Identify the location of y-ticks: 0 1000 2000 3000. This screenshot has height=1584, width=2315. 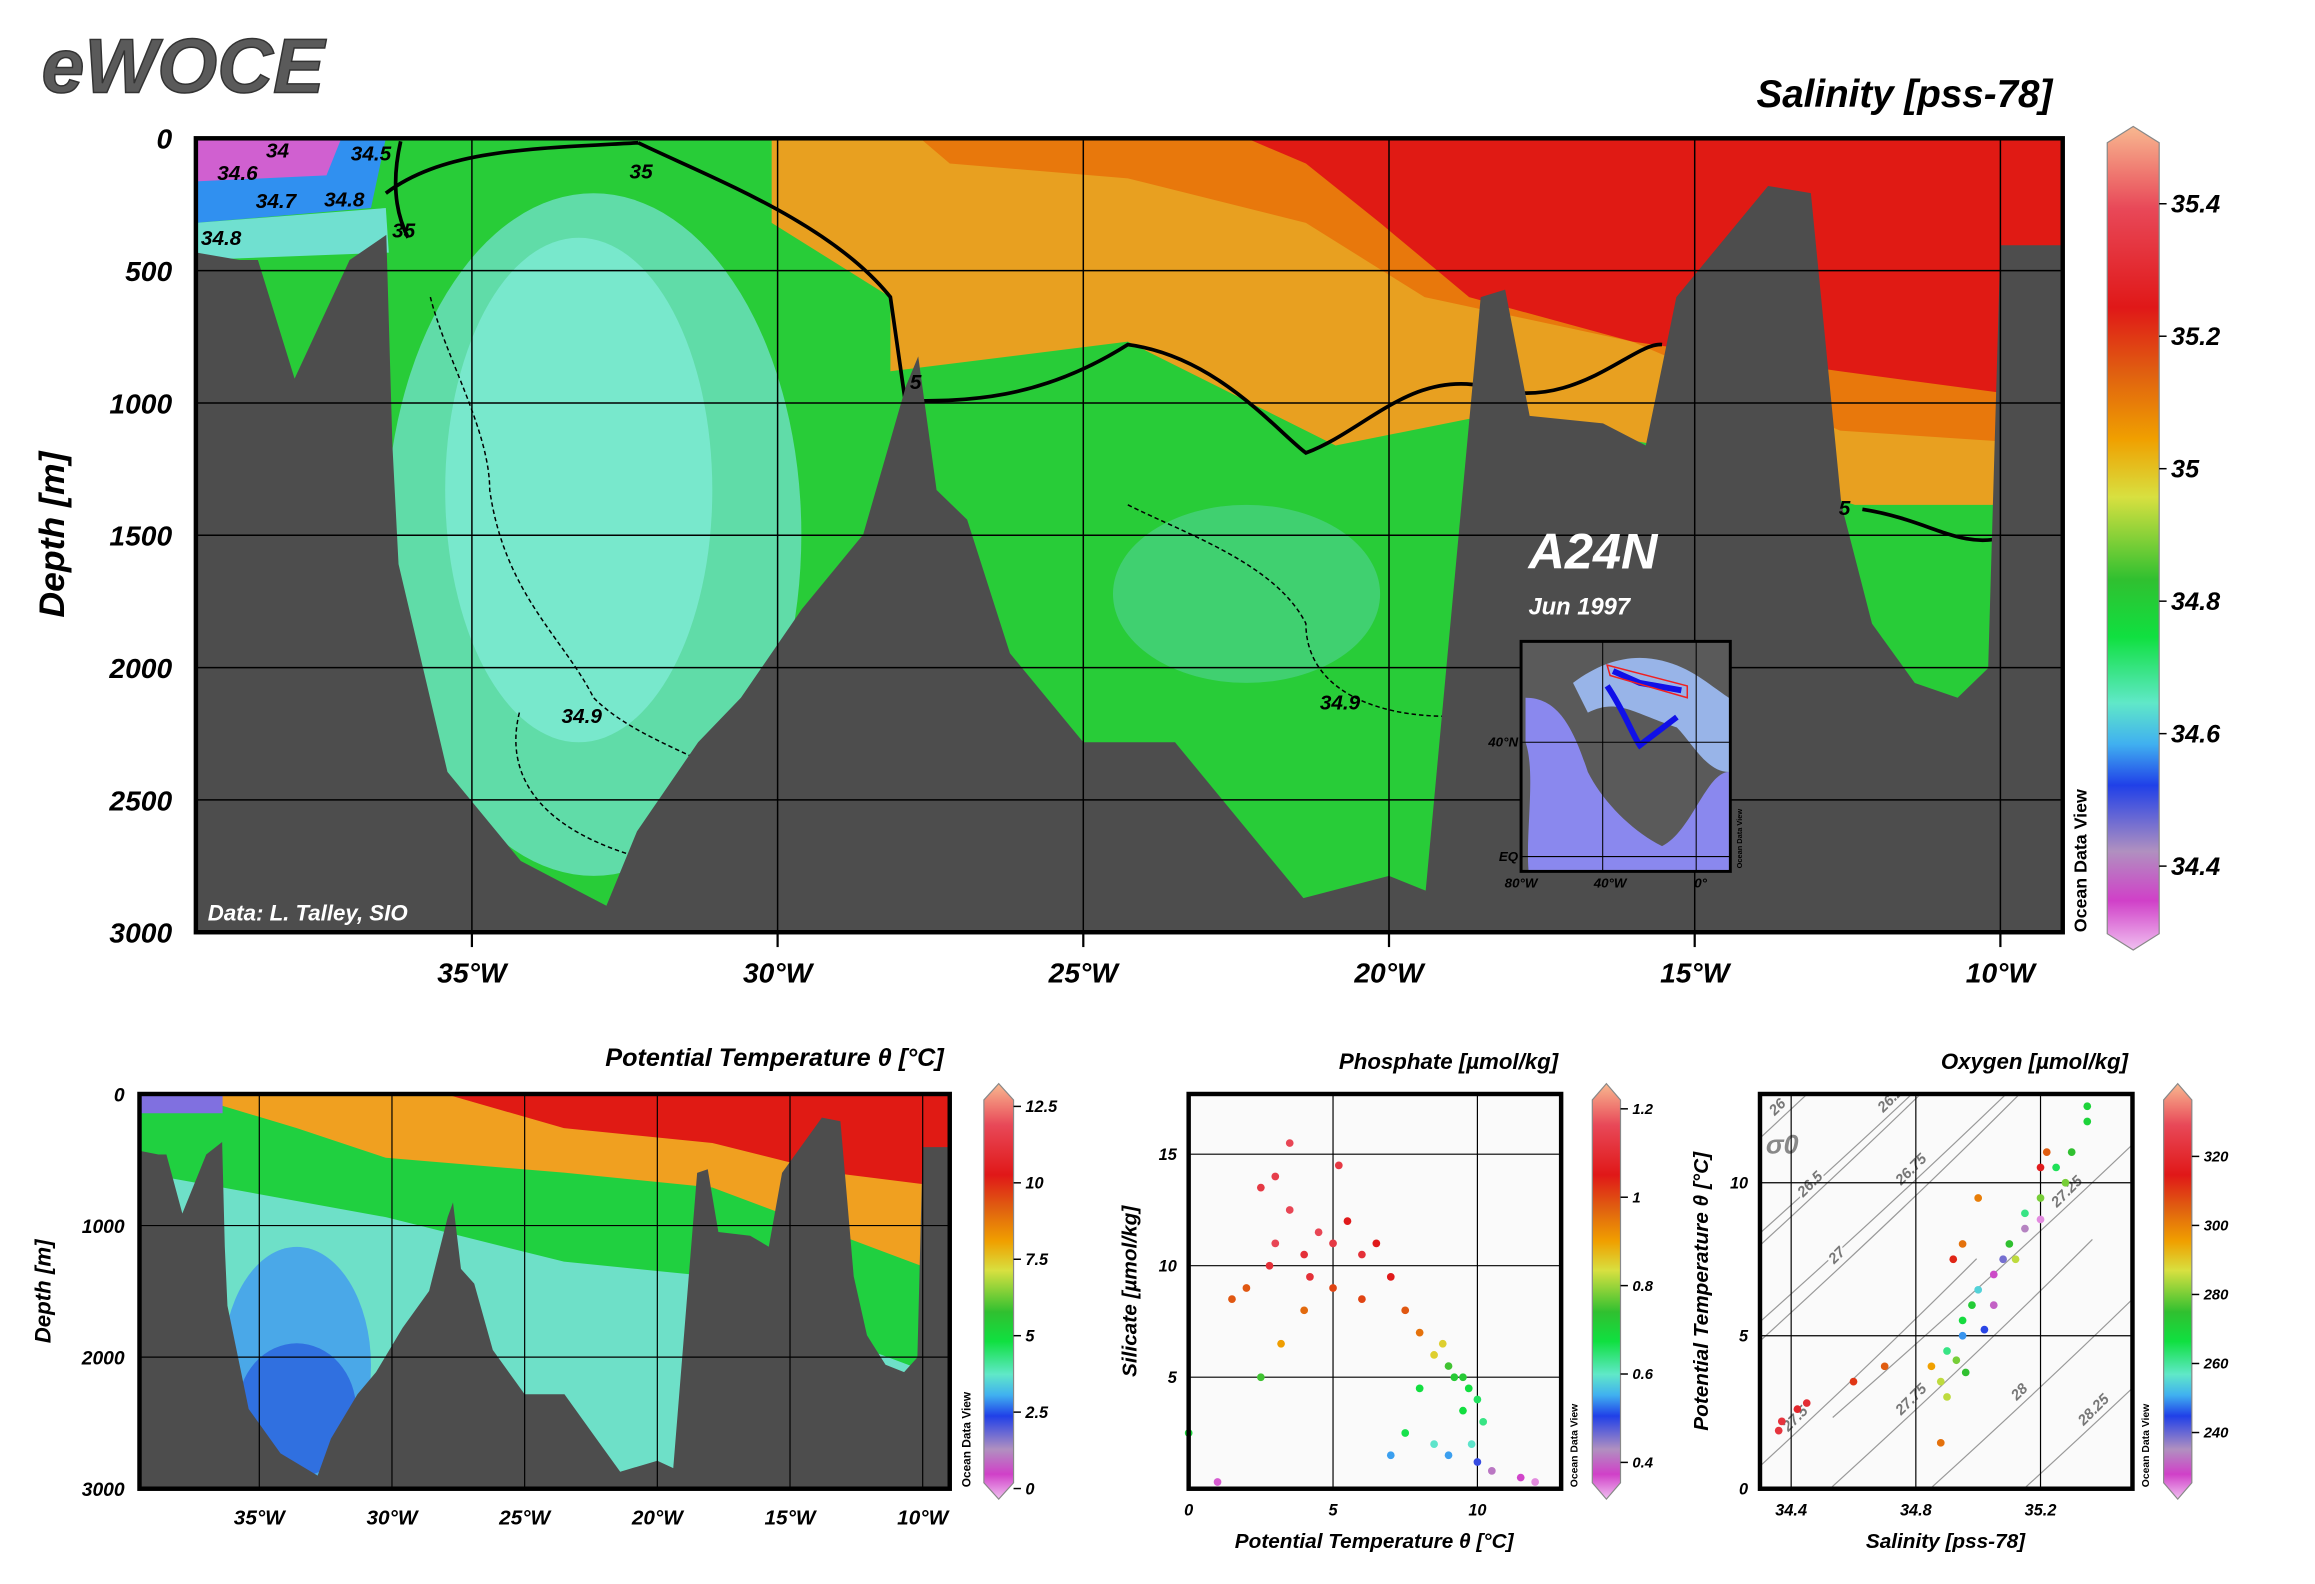
(103, 1293).